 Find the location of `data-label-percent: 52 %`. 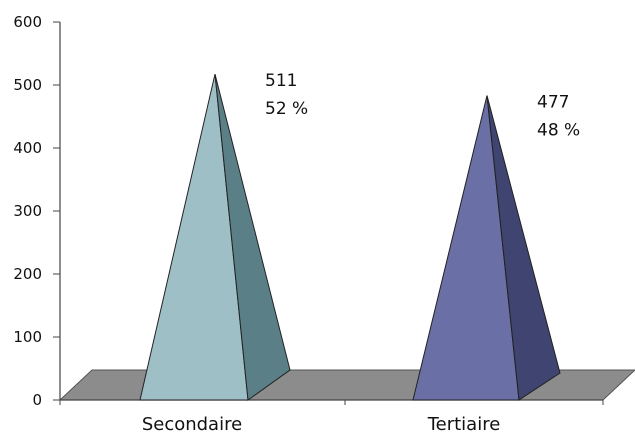

data-label-percent: 52 % is located at coordinates (286, 109).